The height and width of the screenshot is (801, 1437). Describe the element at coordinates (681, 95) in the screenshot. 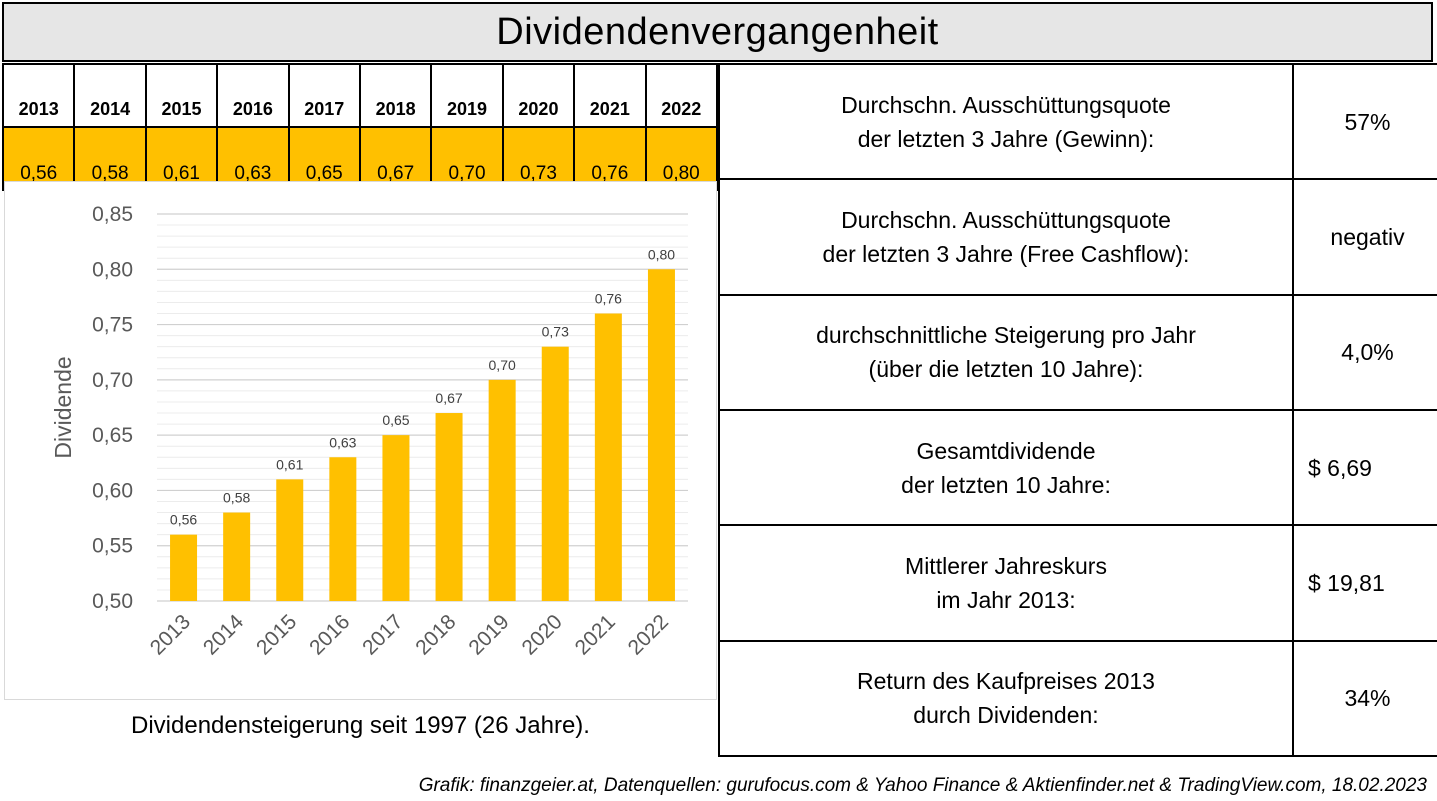

I see `year-cell: 2022` at that location.